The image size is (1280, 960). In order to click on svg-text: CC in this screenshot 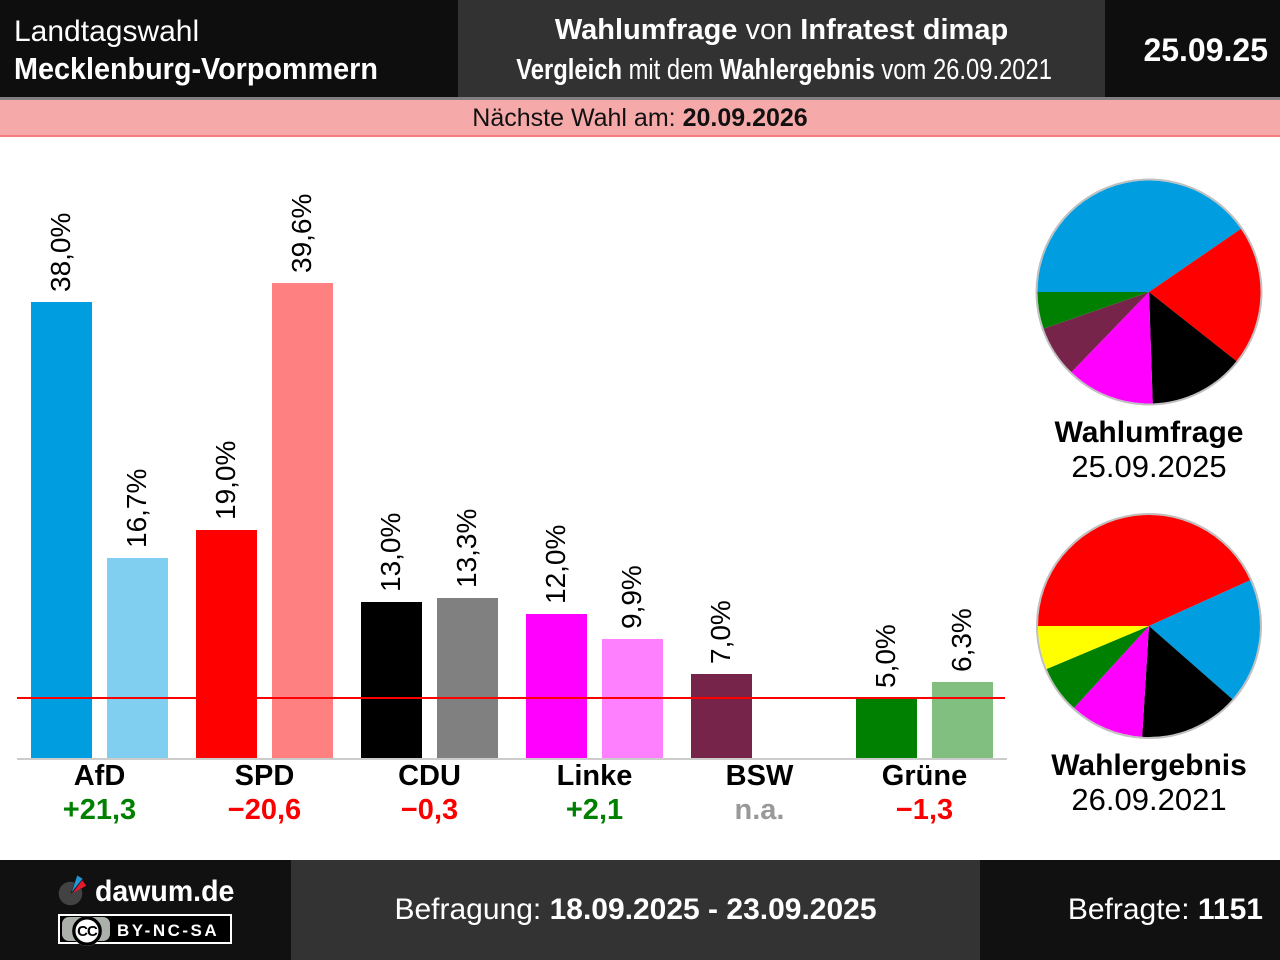, I will do `click(87, 931)`.